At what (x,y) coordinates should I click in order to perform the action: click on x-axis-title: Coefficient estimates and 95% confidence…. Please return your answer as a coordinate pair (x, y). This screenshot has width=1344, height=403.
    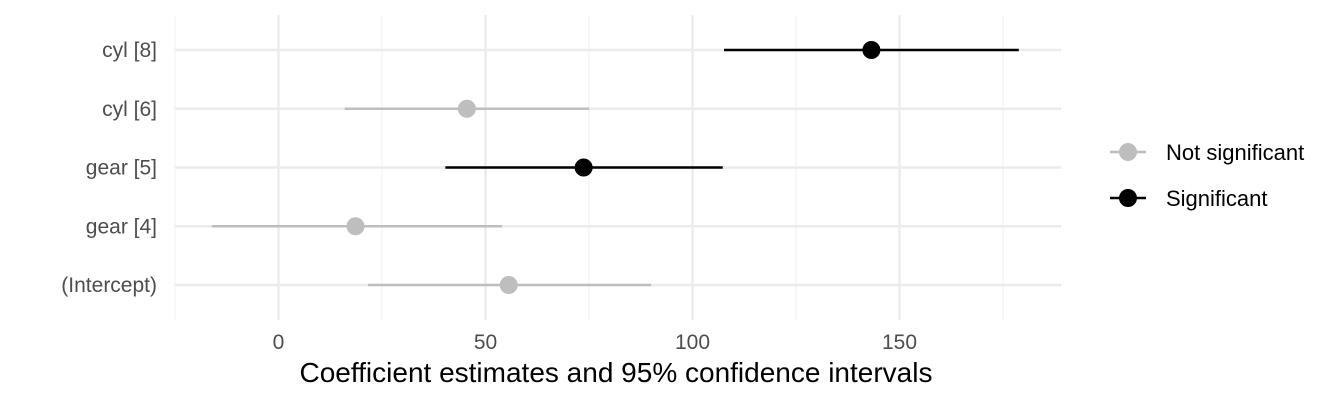
    Looking at the image, I should click on (616, 372).